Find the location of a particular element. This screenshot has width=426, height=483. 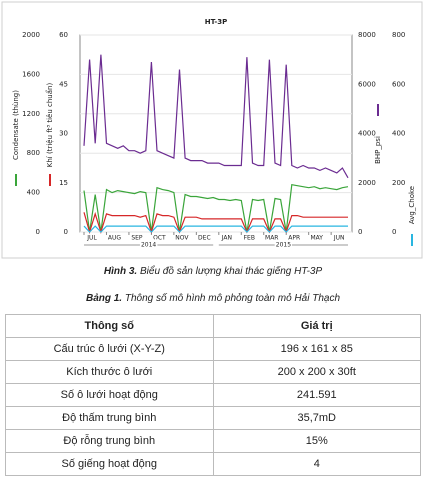

caption-label: Hình 3. is located at coordinates (120, 271).